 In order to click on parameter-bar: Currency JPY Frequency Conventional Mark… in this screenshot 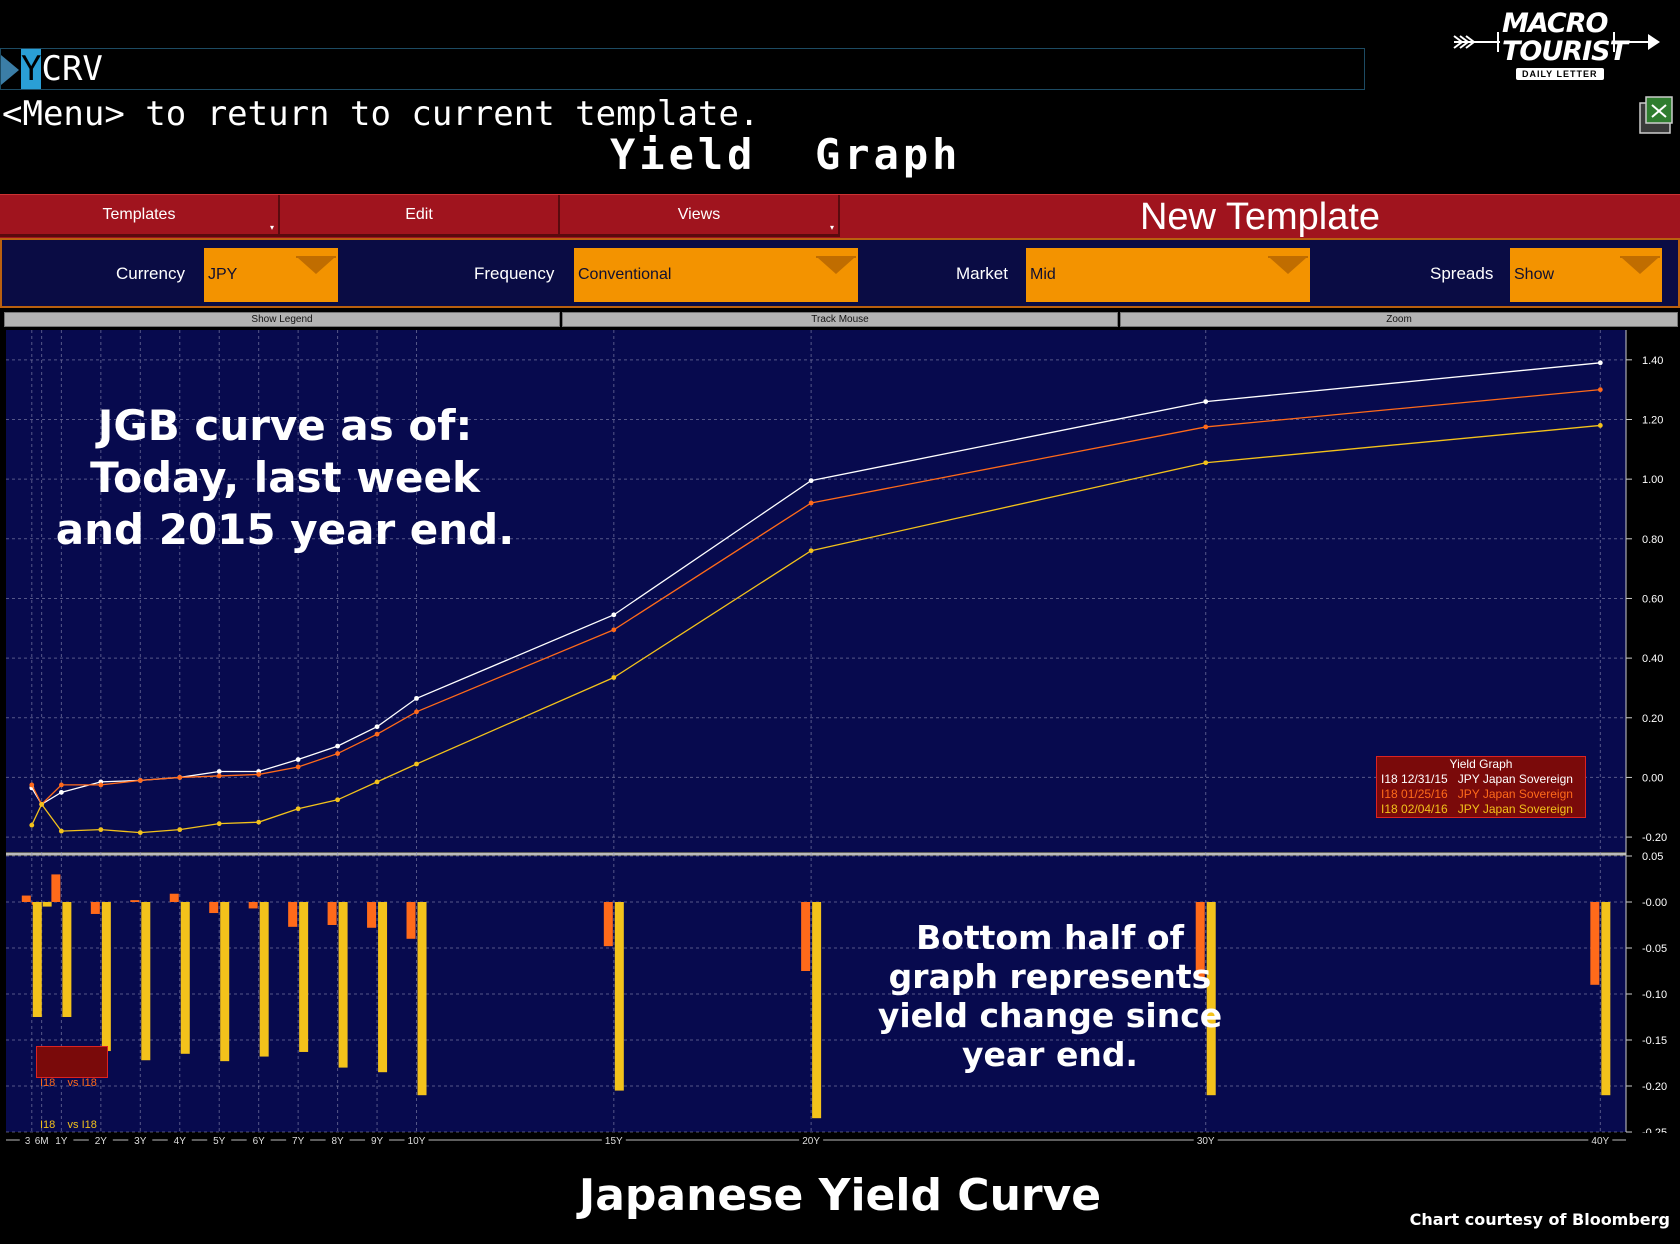, I will do `click(840, 273)`.